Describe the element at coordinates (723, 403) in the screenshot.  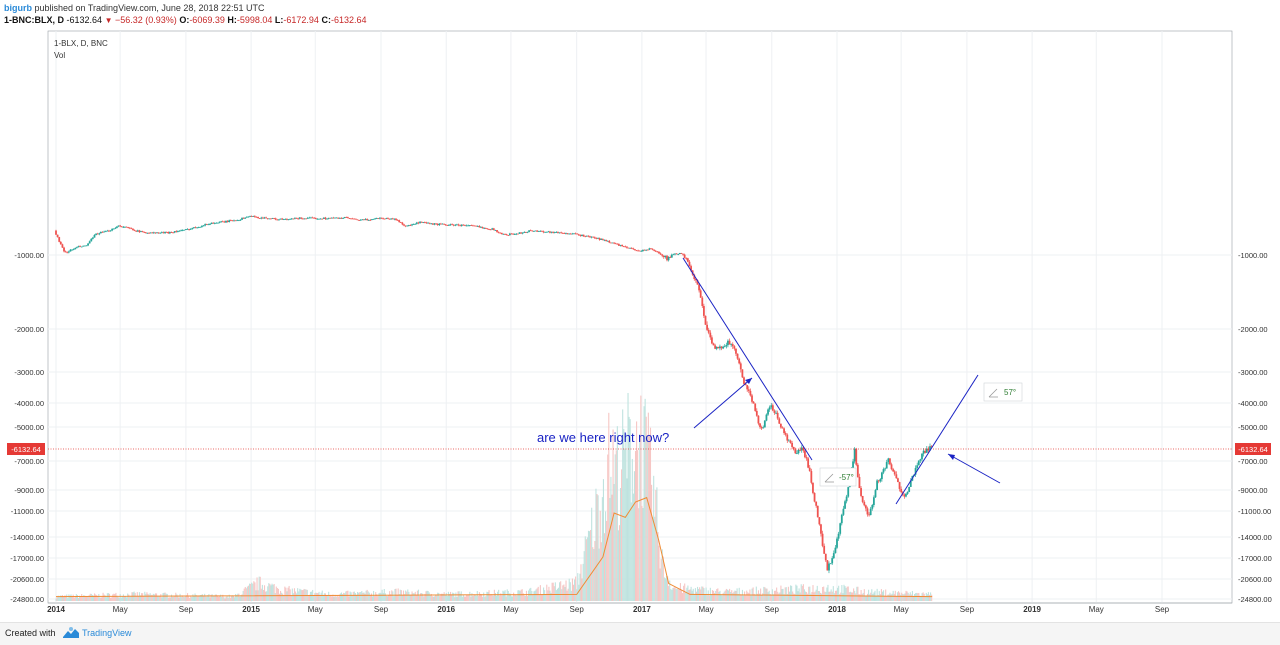
I see `arrow-to-downtrend` at that location.